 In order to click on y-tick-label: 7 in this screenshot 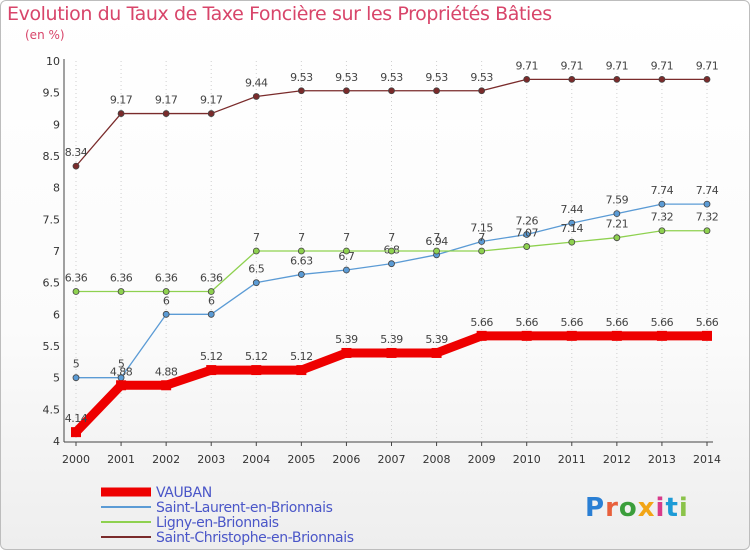, I will do `click(56, 251)`.